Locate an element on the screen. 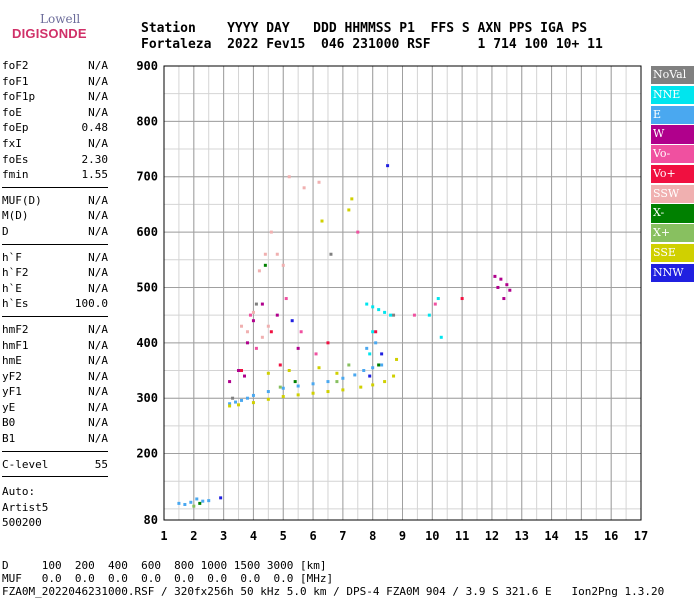 This screenshot has height=600, width=700. auto-software: Artist5 is located at coordinates (25, 507).